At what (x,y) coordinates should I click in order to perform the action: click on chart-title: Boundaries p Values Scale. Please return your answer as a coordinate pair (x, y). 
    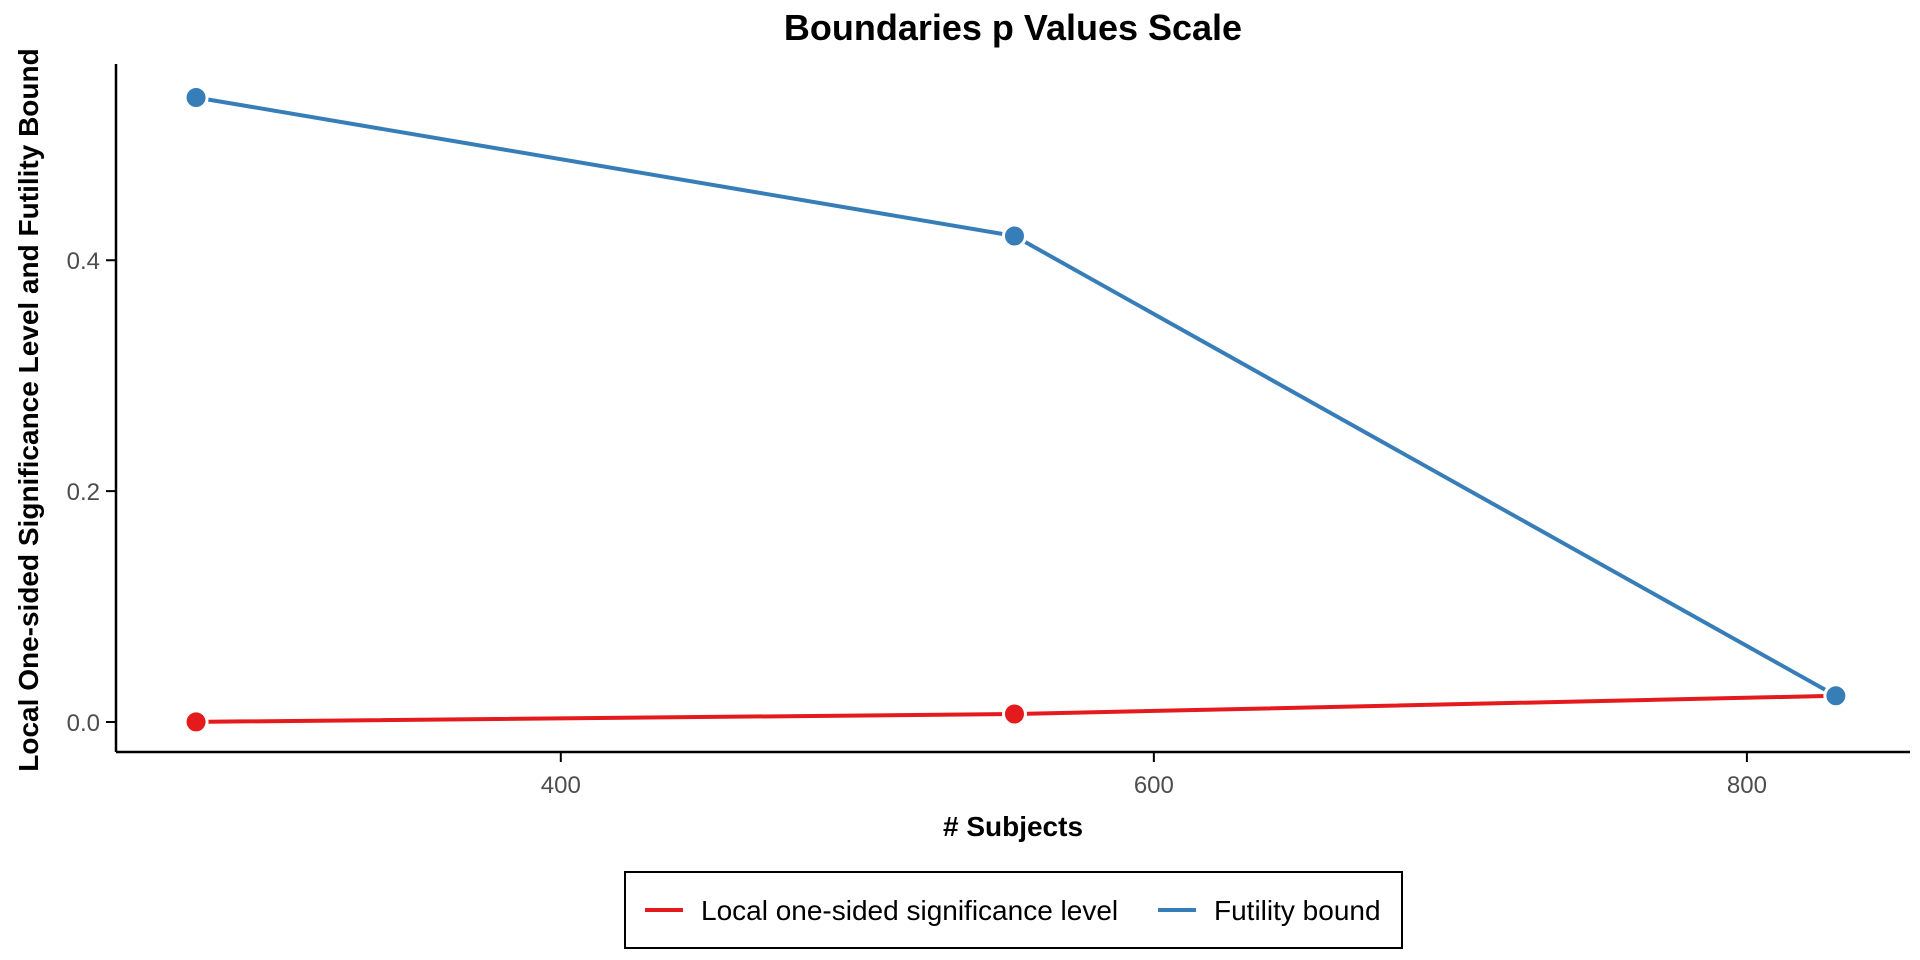
    Looking at the image, I should click on (1013, 27).